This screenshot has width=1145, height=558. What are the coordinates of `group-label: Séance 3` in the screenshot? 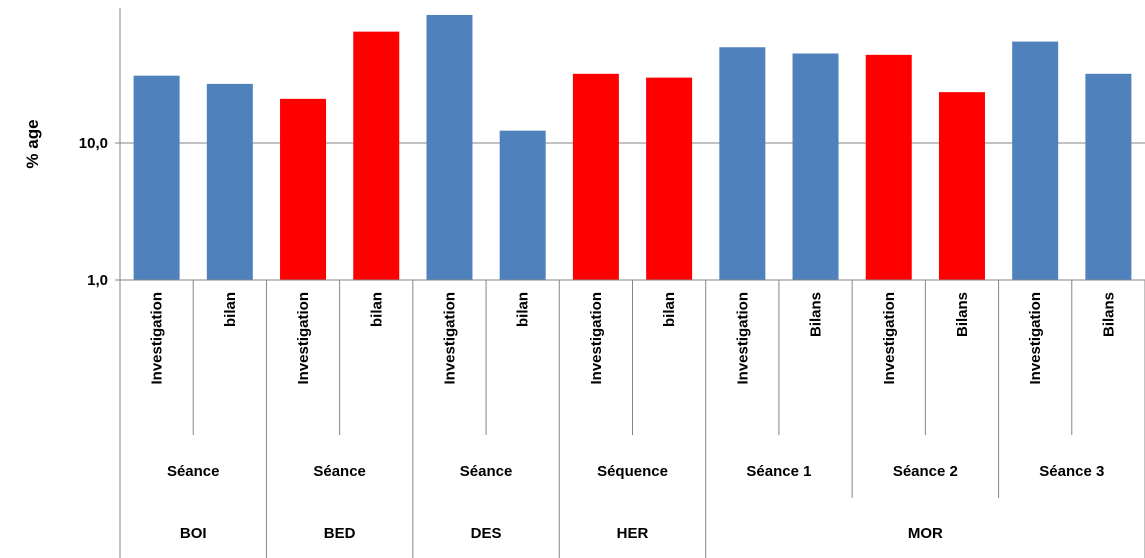 It's located at (1071, 471).